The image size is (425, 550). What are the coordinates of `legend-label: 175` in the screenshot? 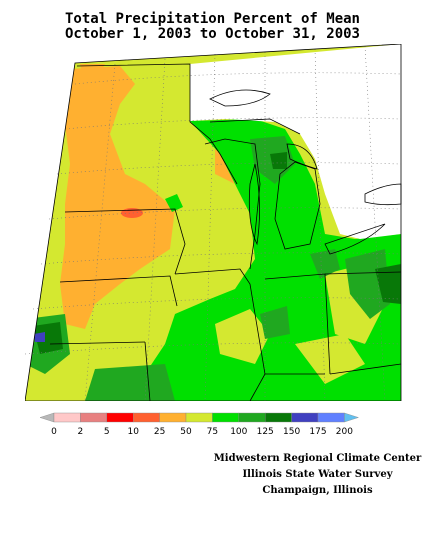 It's located at (317, 431).